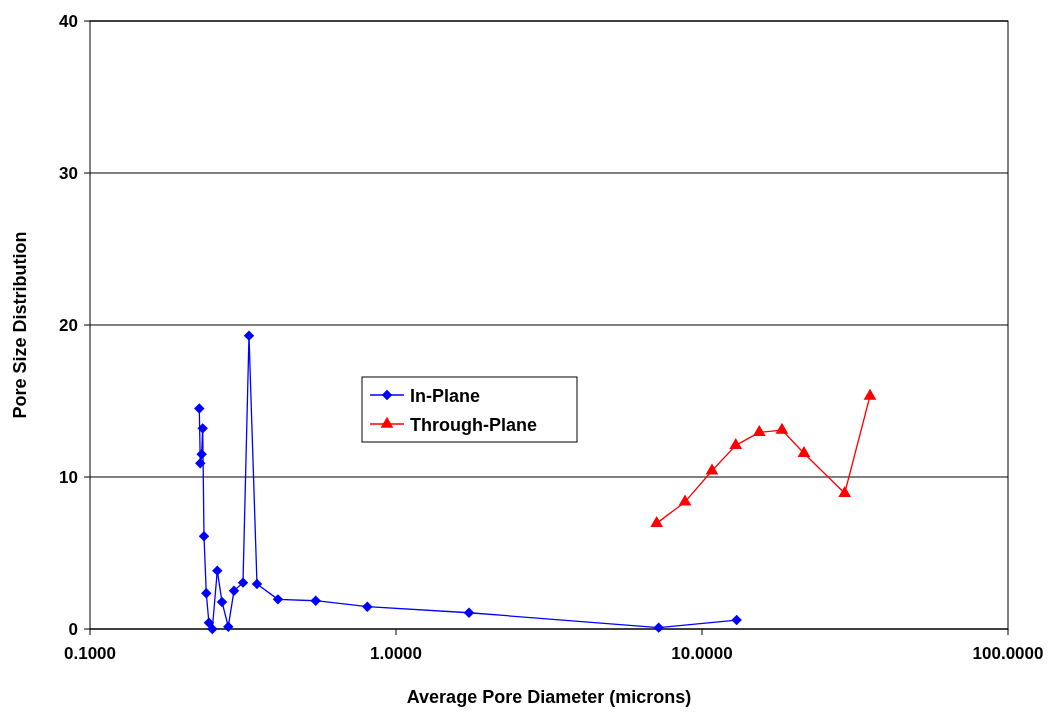 The height and width of the screenshot is (715, 1058). Describe the element at coordinates (396, 653) in the screenshot. I see `x-tick-label: 1.0000` at that location.